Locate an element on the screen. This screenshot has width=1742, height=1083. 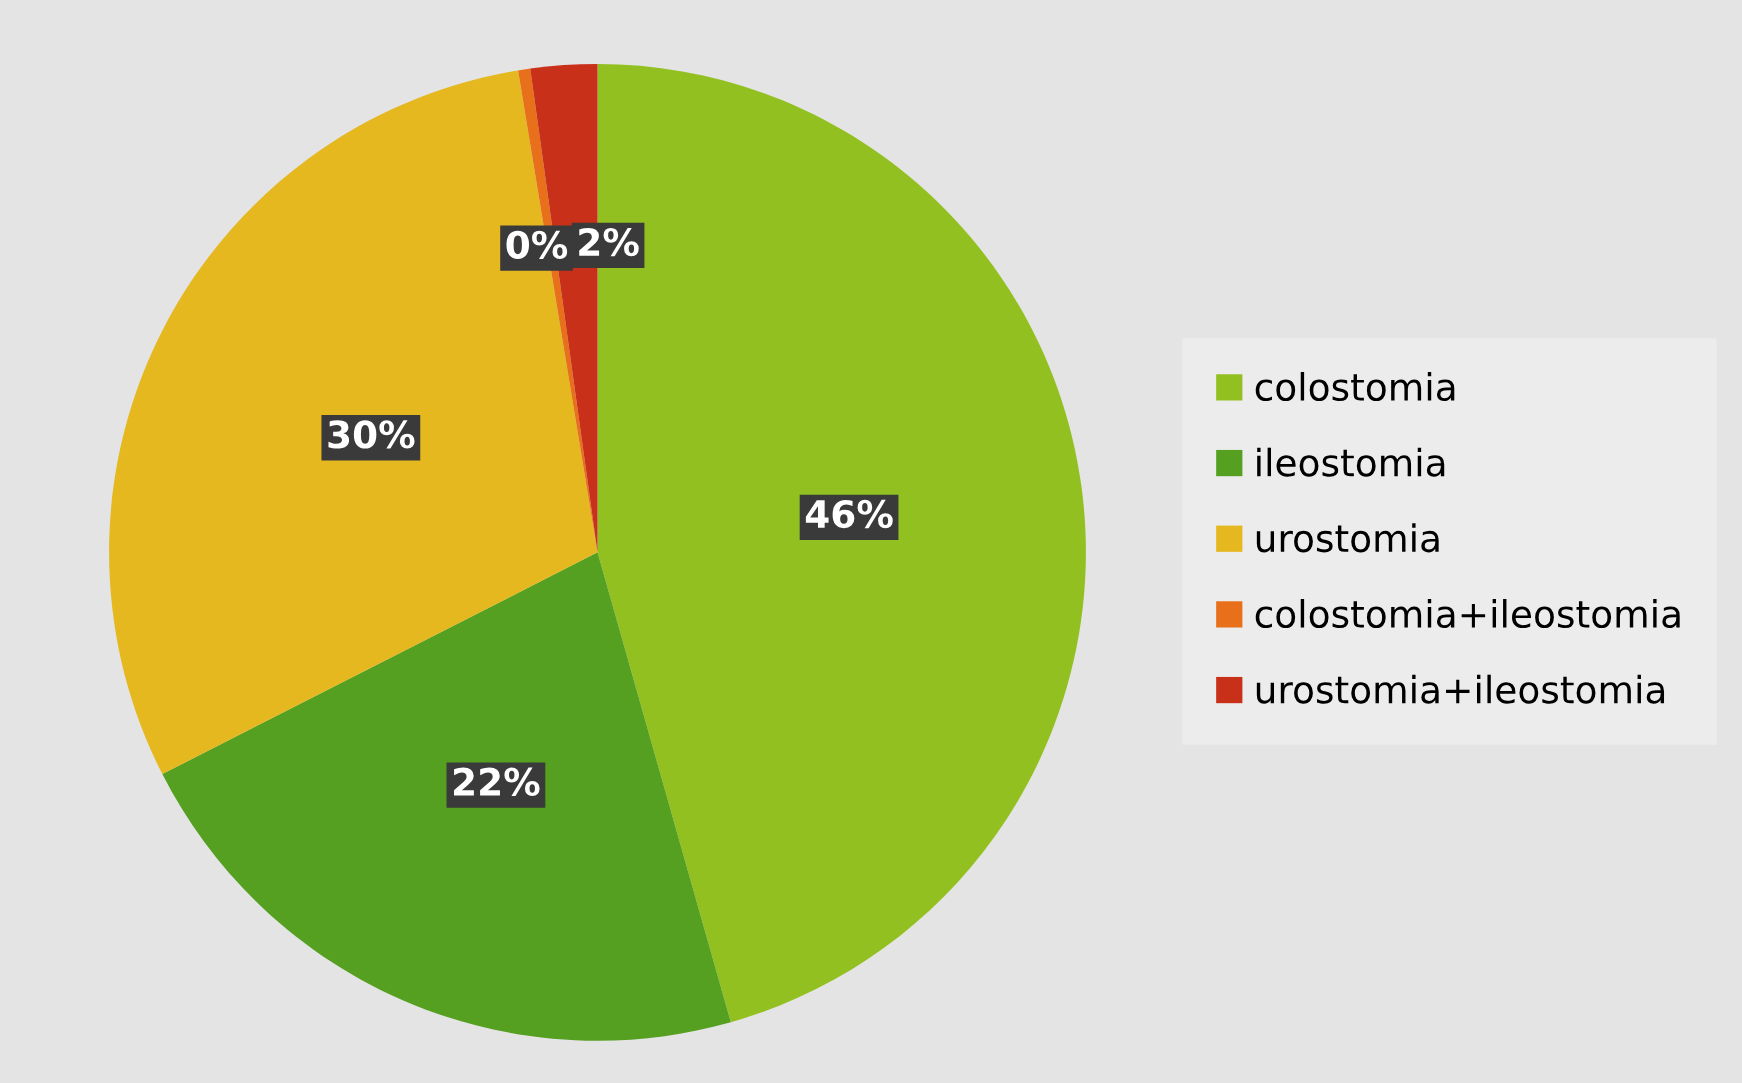
data-label: 22% is located at coordinates (496, 781).